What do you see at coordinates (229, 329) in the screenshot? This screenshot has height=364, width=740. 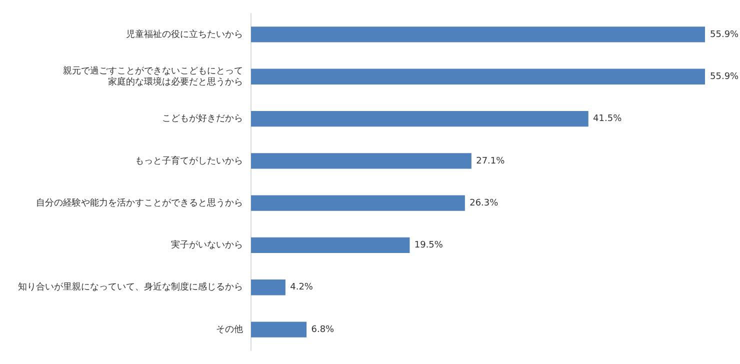 I see `y-tick-label: その他` at bounding box center [229, 329].